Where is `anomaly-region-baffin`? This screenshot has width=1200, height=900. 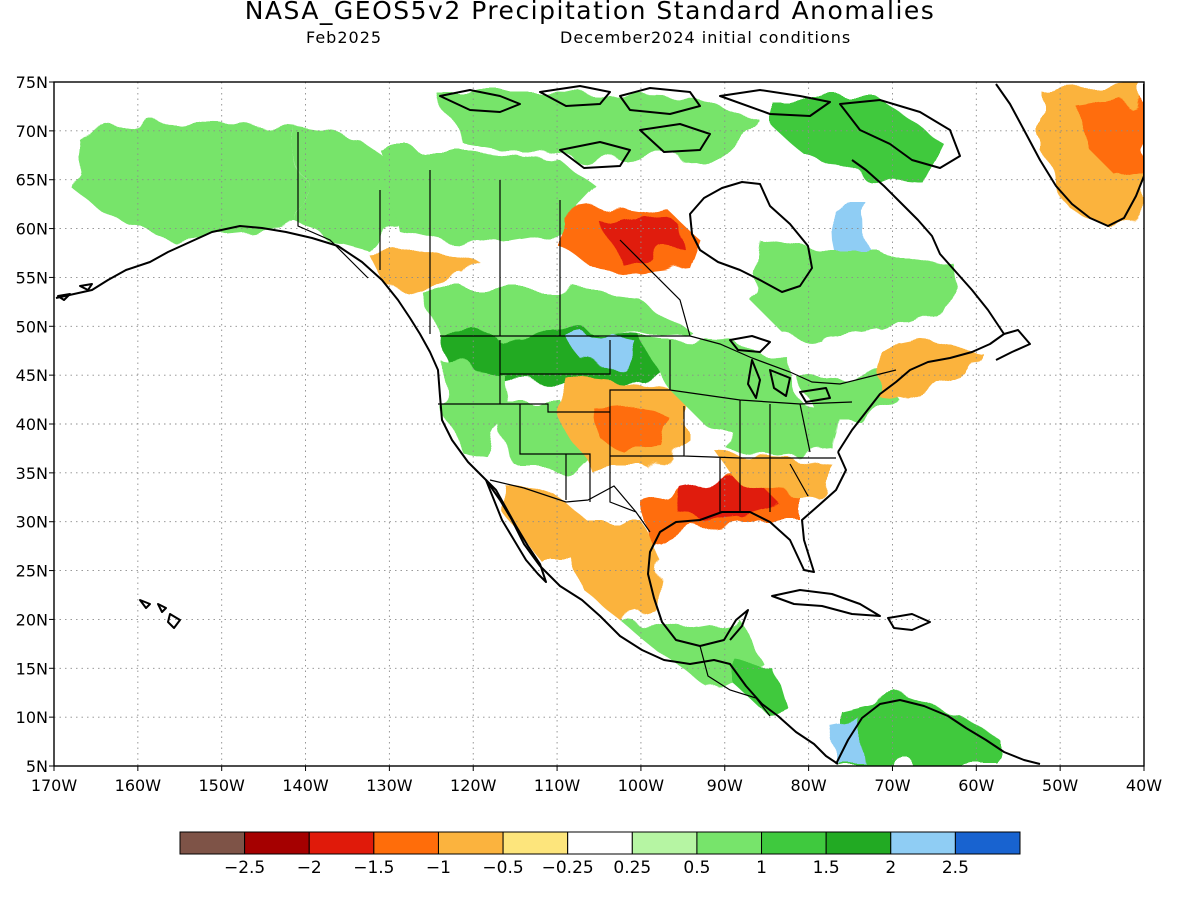
anomaly-region-baffin is located at coordinates (855, 140).